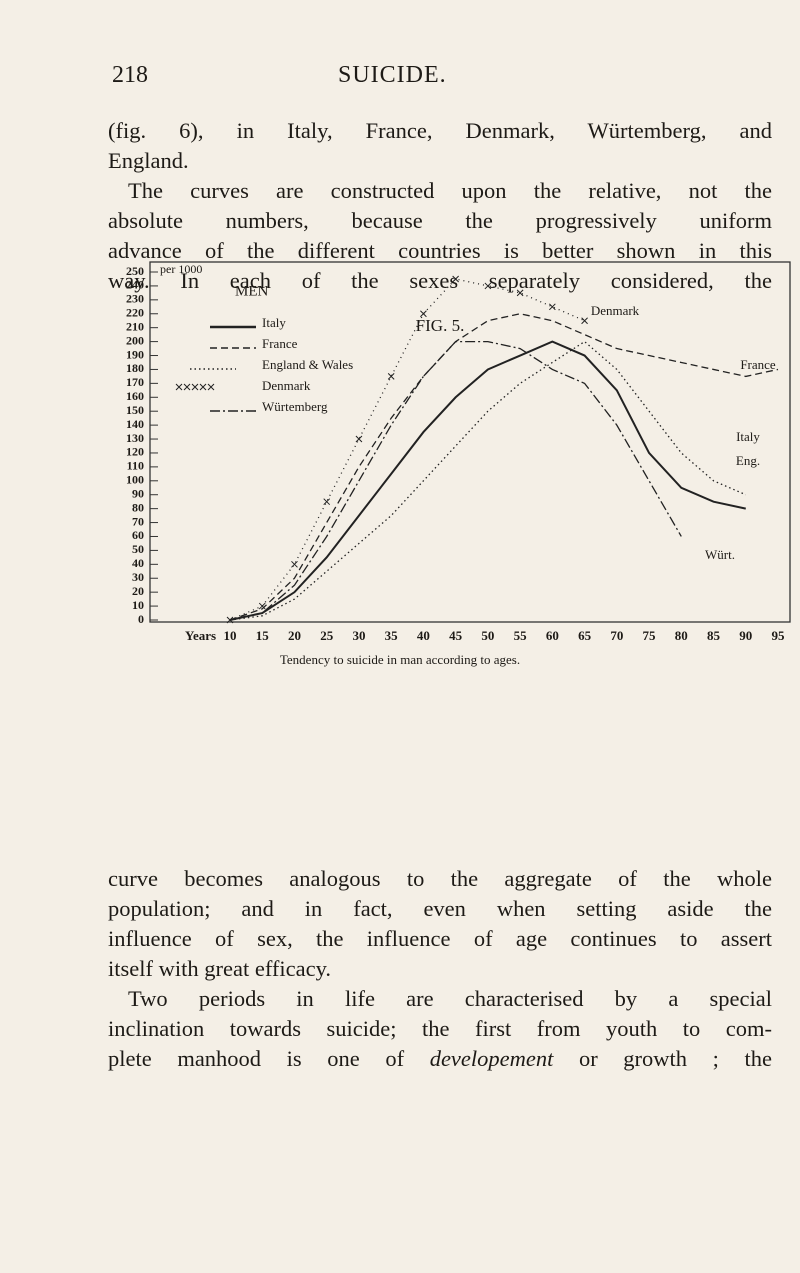 This screenshot has height=1273, width=800. Describe the element at coordinates (274, 322) in the screenshot. I see `legend-label: Italy` at that location.